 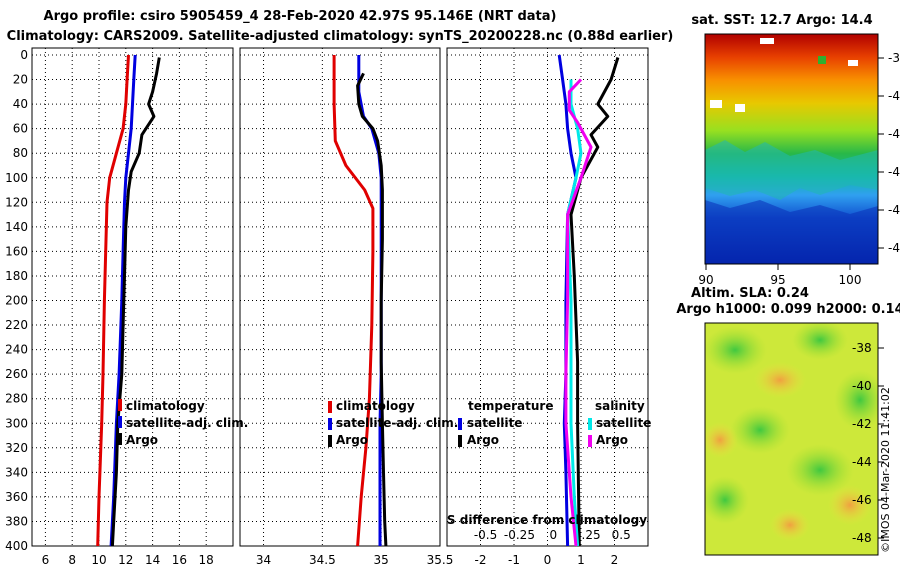 I want to click on sst-map-frame, so click(x=791, y=149).